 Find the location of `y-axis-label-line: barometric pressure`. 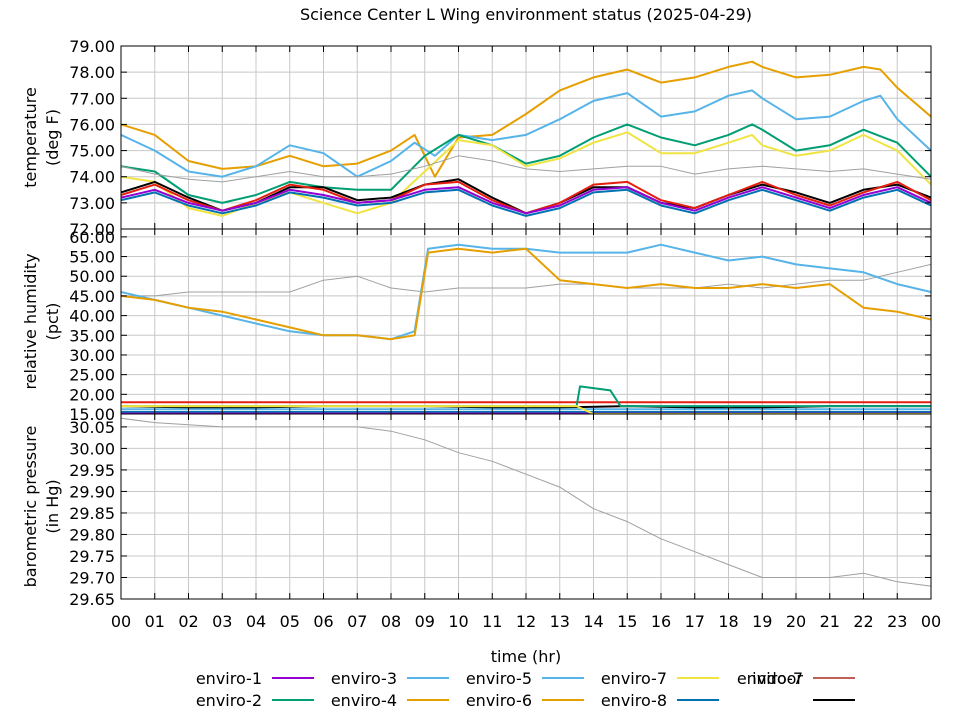

y-axis-label-line: barometric pressure is located at coordinates (30, 507).